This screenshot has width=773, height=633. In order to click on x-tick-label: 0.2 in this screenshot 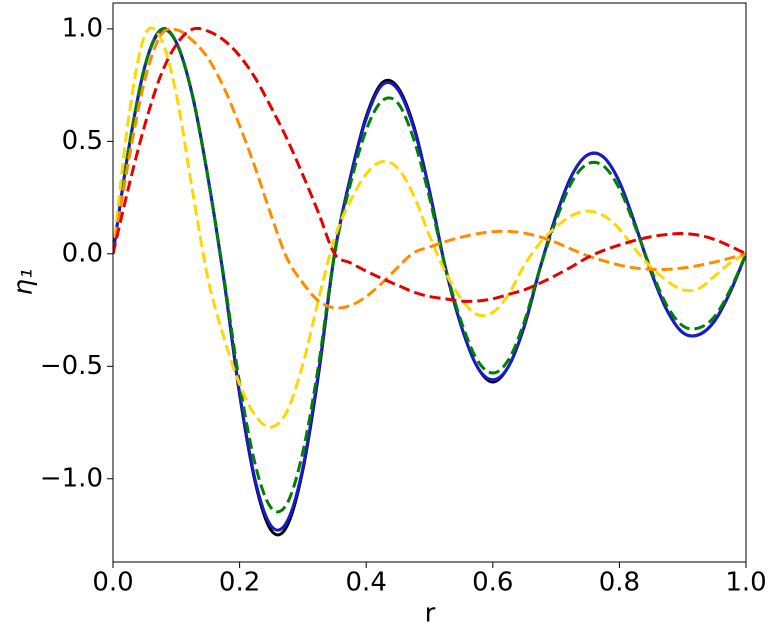, I will do `click(239, 583)`.